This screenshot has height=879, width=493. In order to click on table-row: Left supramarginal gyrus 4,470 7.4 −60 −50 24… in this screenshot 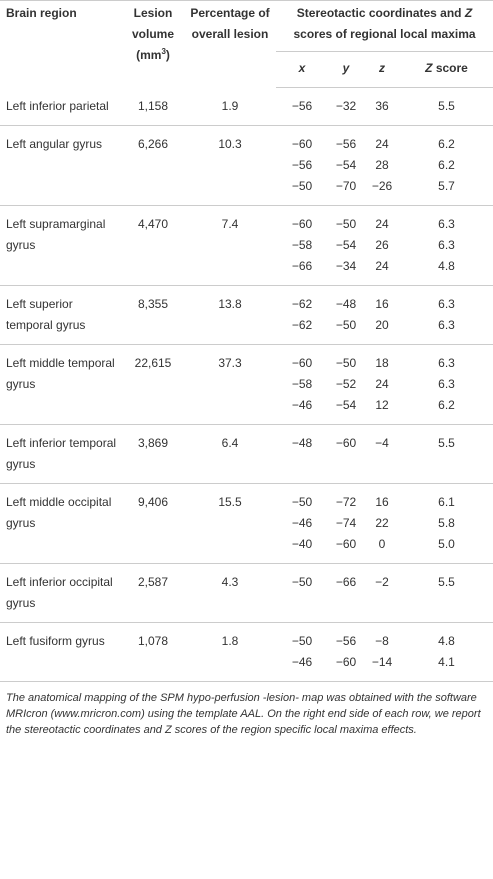, I will do `click(246, 245)`.